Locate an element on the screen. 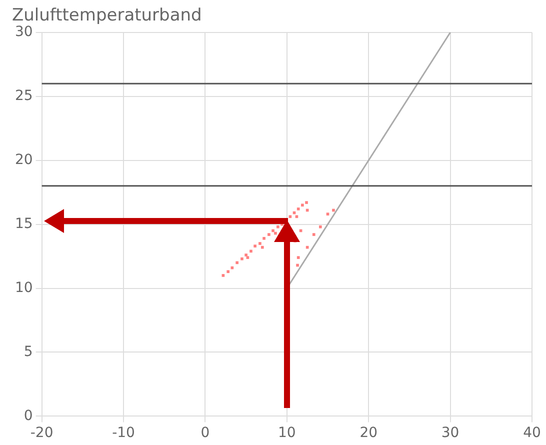 The width and height of the screenshot is (546, 445). y-tick-label: 25 is located at coordinates (23, 96).